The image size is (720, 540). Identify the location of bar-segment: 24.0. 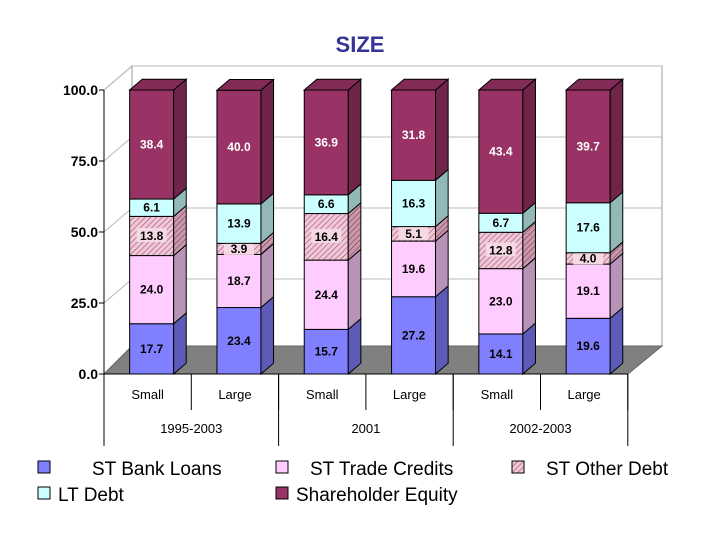
(158, 284).